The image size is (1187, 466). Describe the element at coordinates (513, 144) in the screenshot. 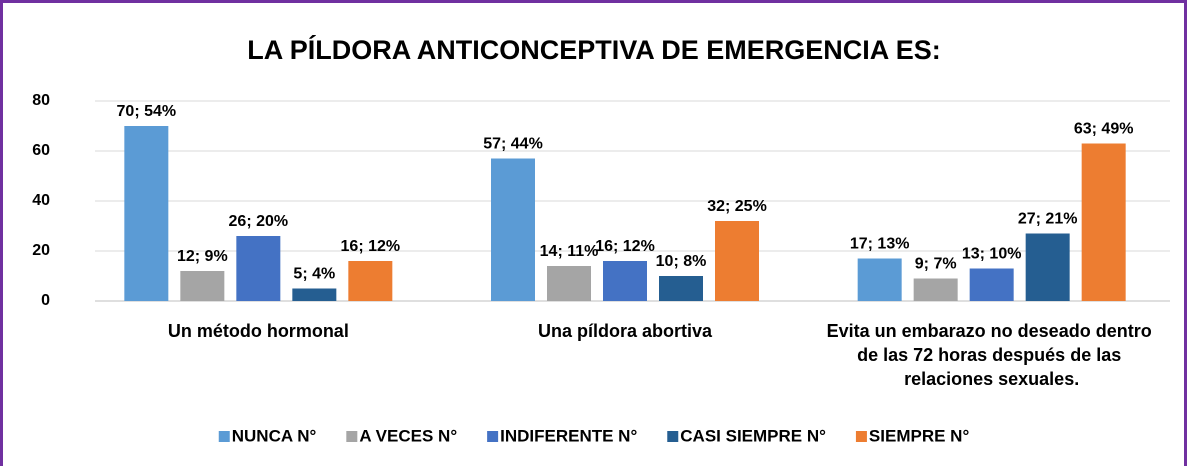

I see `data-label: 57; 44%` at that location.